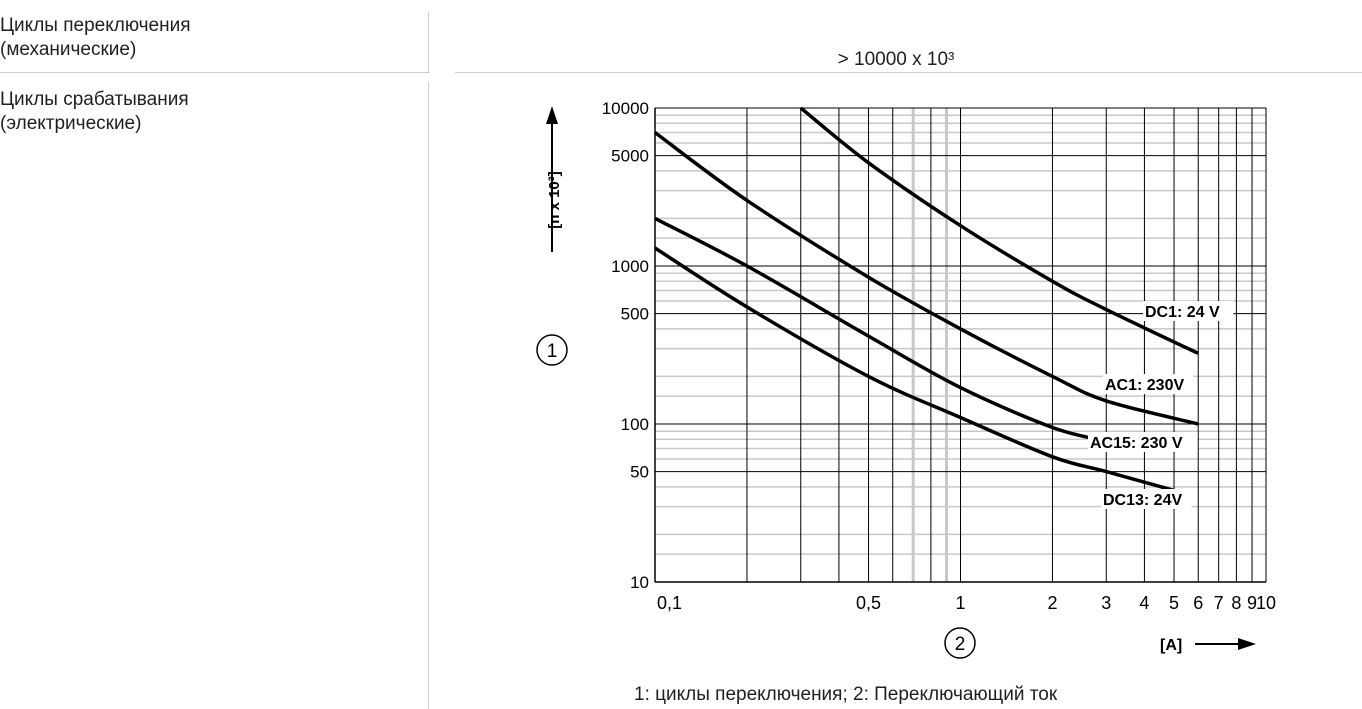 The width and height of the screenshot is (1362, 709). What do you see at coordinates (1182, 312) in the screenshot?
I see `series-label: DC1: 24 V` at bounding box center [1182, 312].